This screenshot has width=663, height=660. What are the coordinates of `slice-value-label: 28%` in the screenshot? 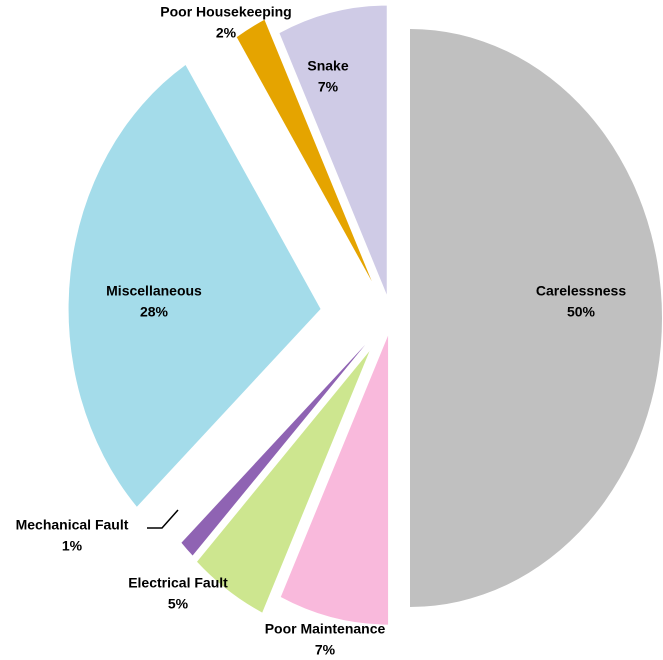 It's located at (154, 312).